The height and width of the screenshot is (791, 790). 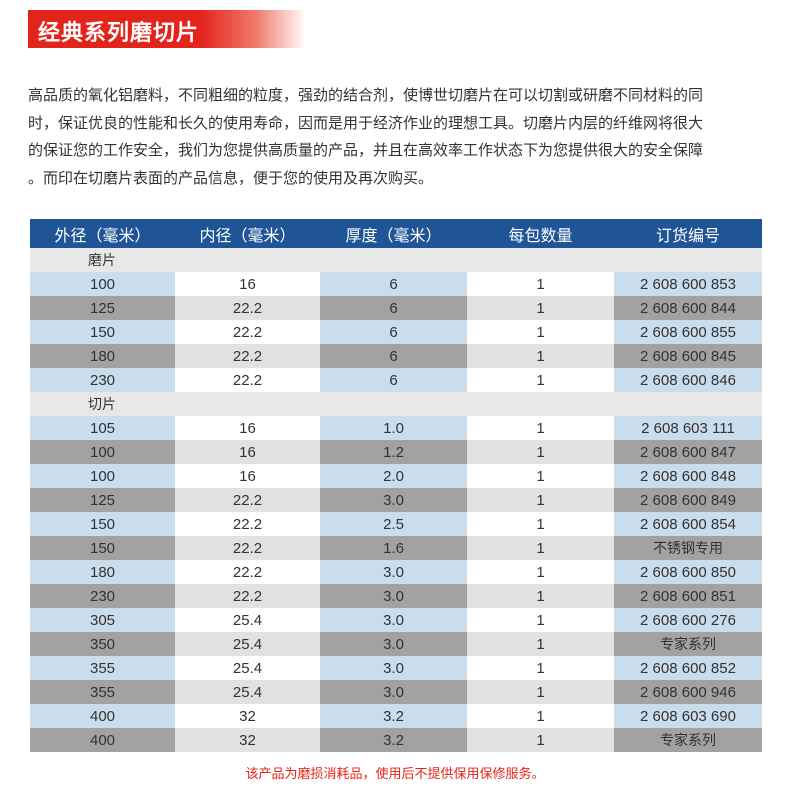 I want to click on table-row: 100 16 2.0 1 2 608 600 848, so click(x=396, y=476).